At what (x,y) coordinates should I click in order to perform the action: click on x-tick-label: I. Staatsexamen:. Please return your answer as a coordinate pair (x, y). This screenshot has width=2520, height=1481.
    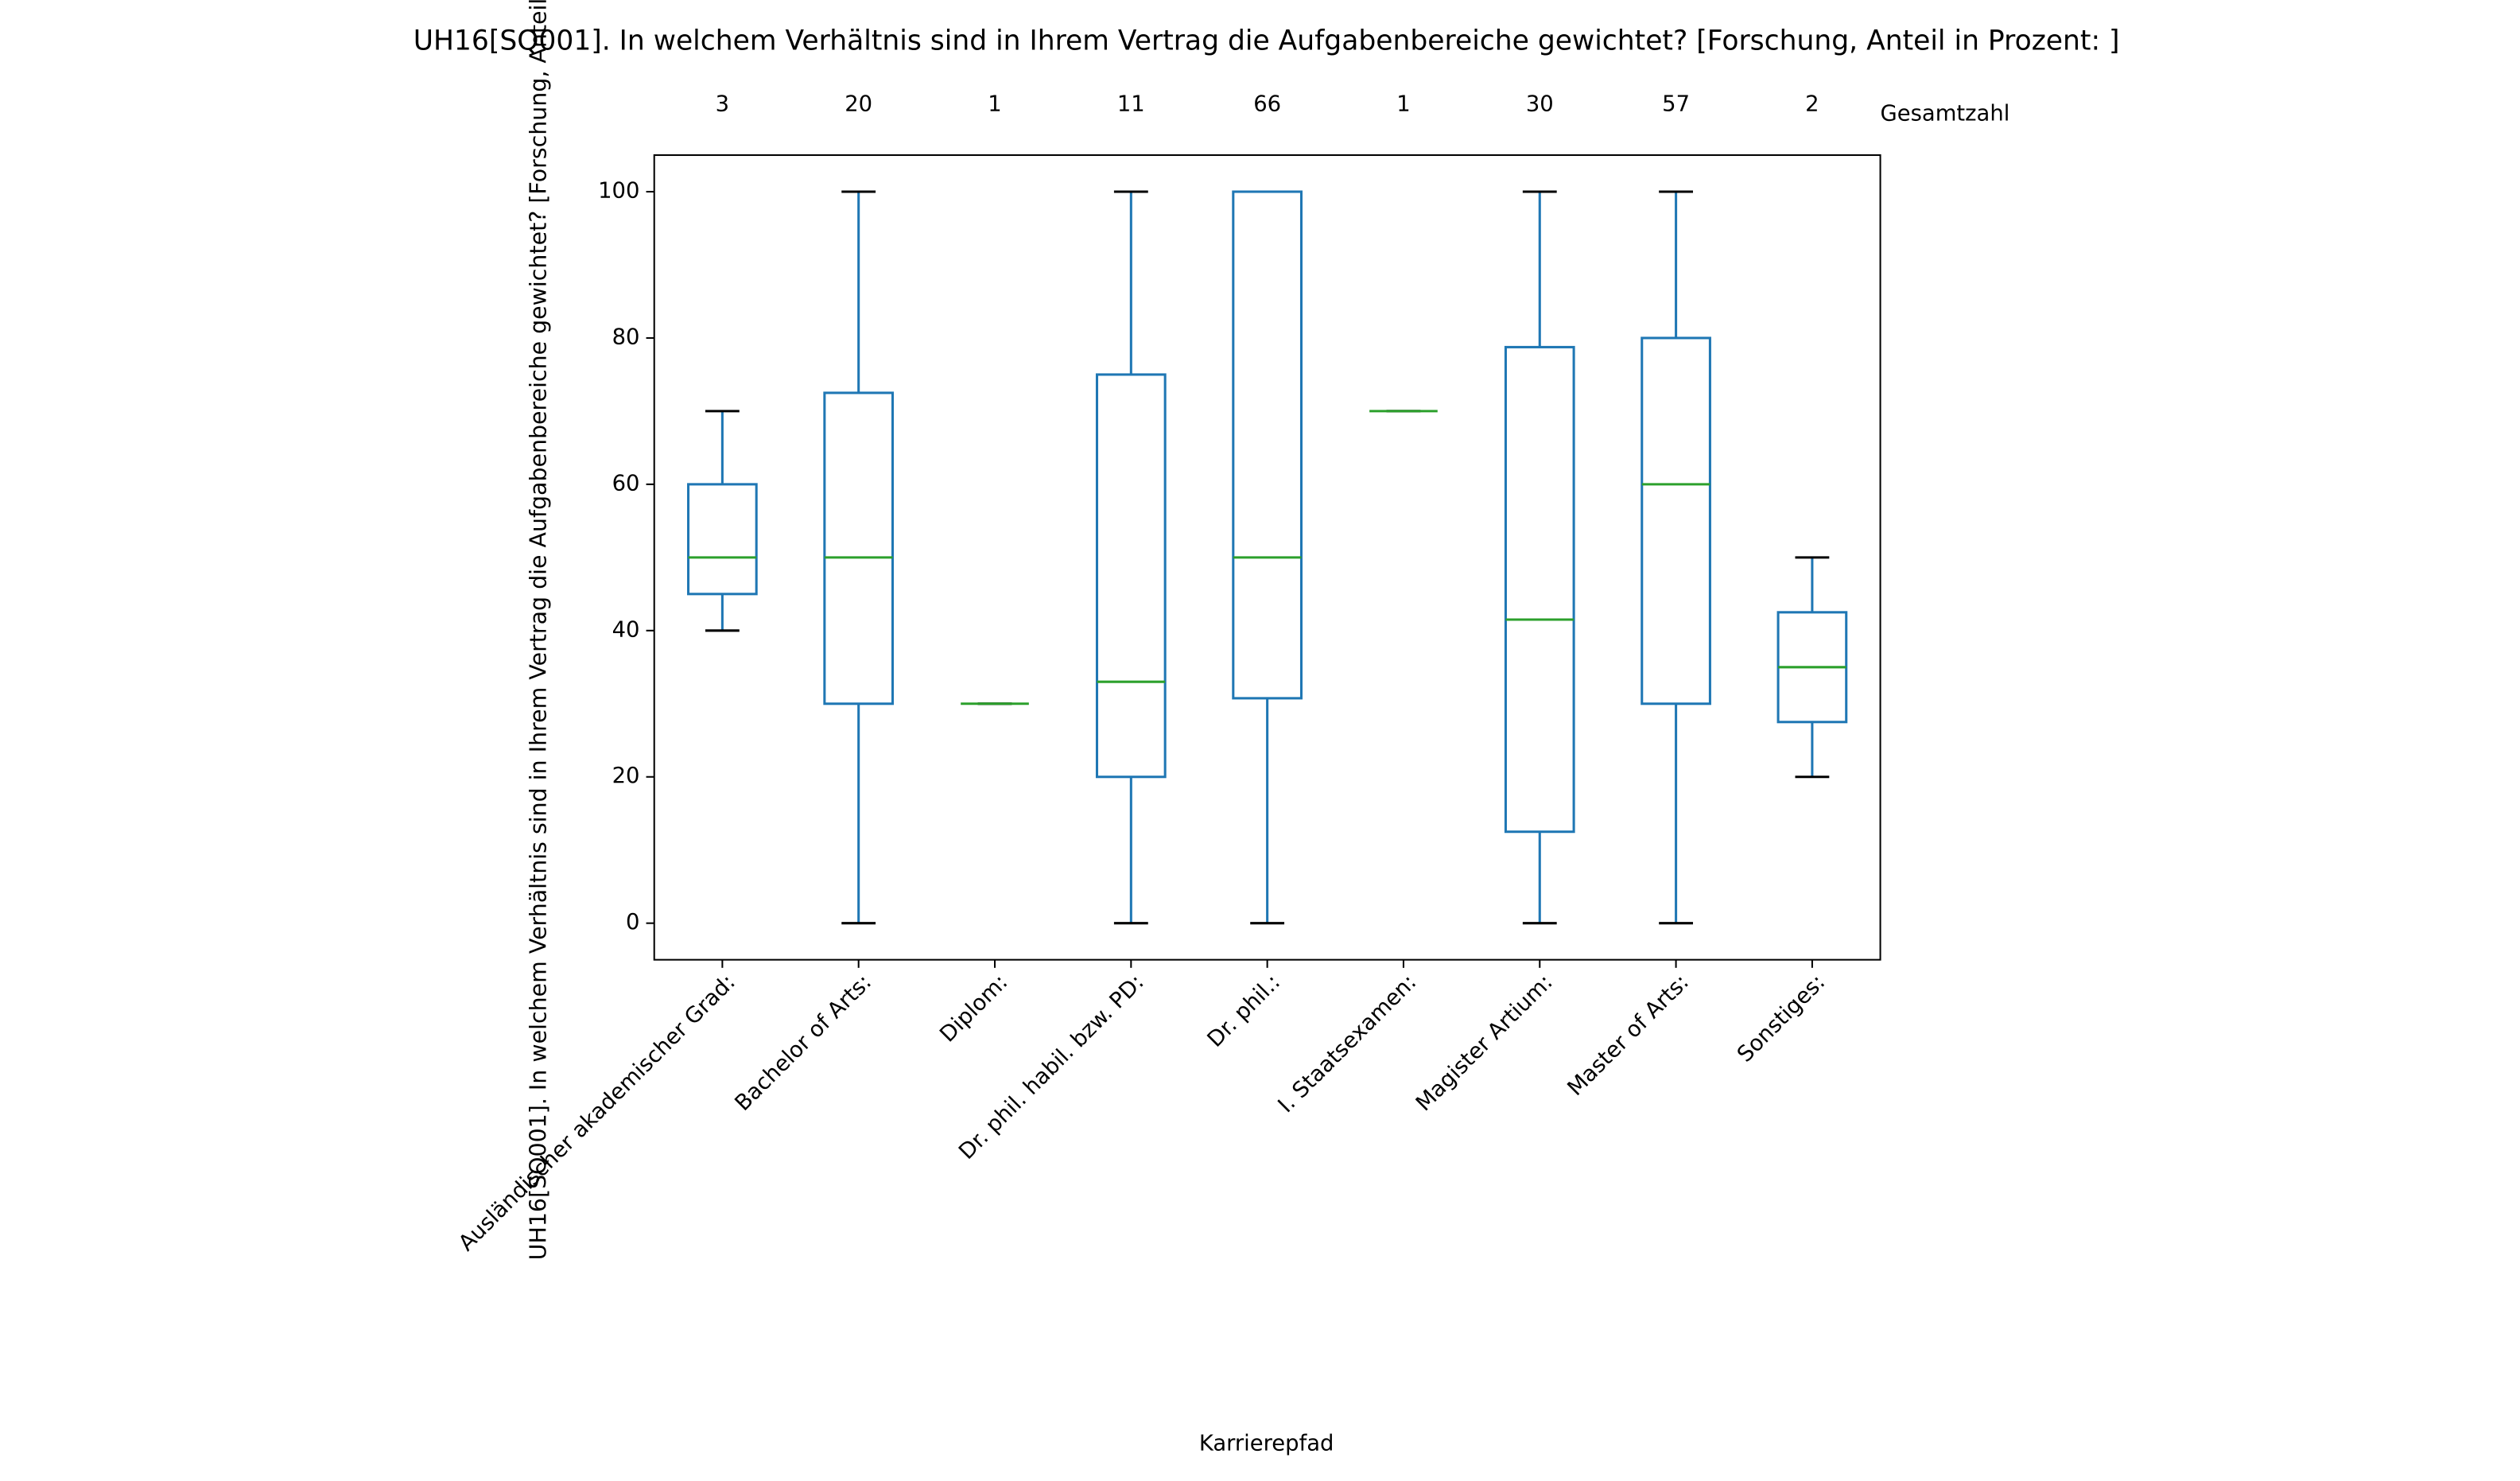
    Looking at the image, I should click on (1348, 1044).